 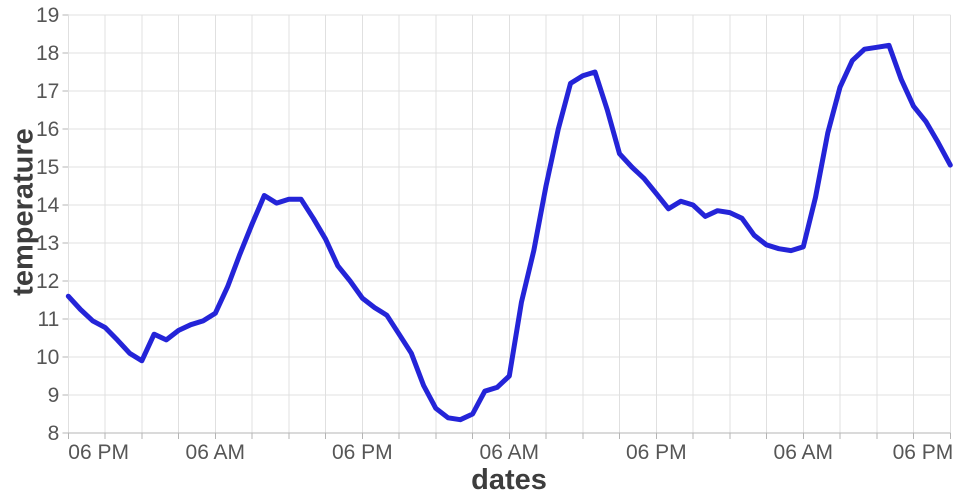 I want to click on y-tick-label: 13, so click(x=47, y=243).